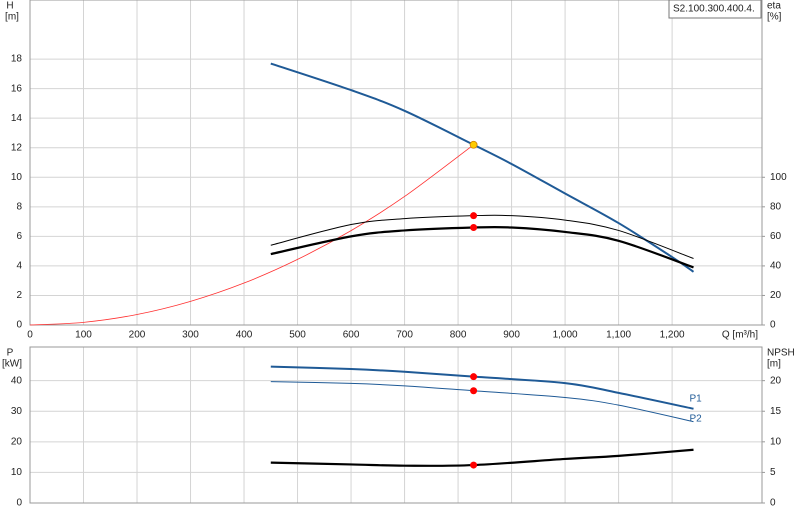 This screenshot has height=520, width=800. I want to click on curve-label: P1, so click(696, 398).